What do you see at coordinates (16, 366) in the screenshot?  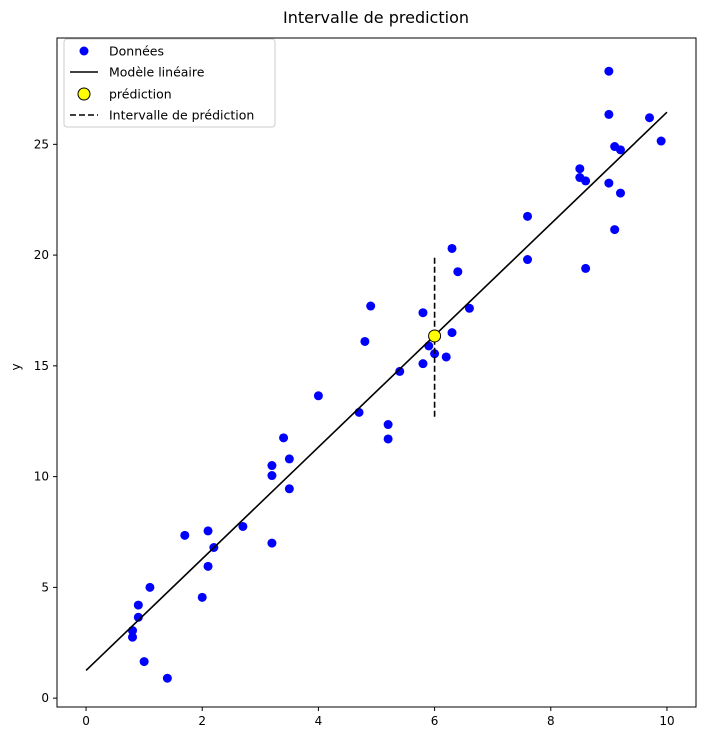 I see `y-axis-label: y` at bounding box center [16, 366].